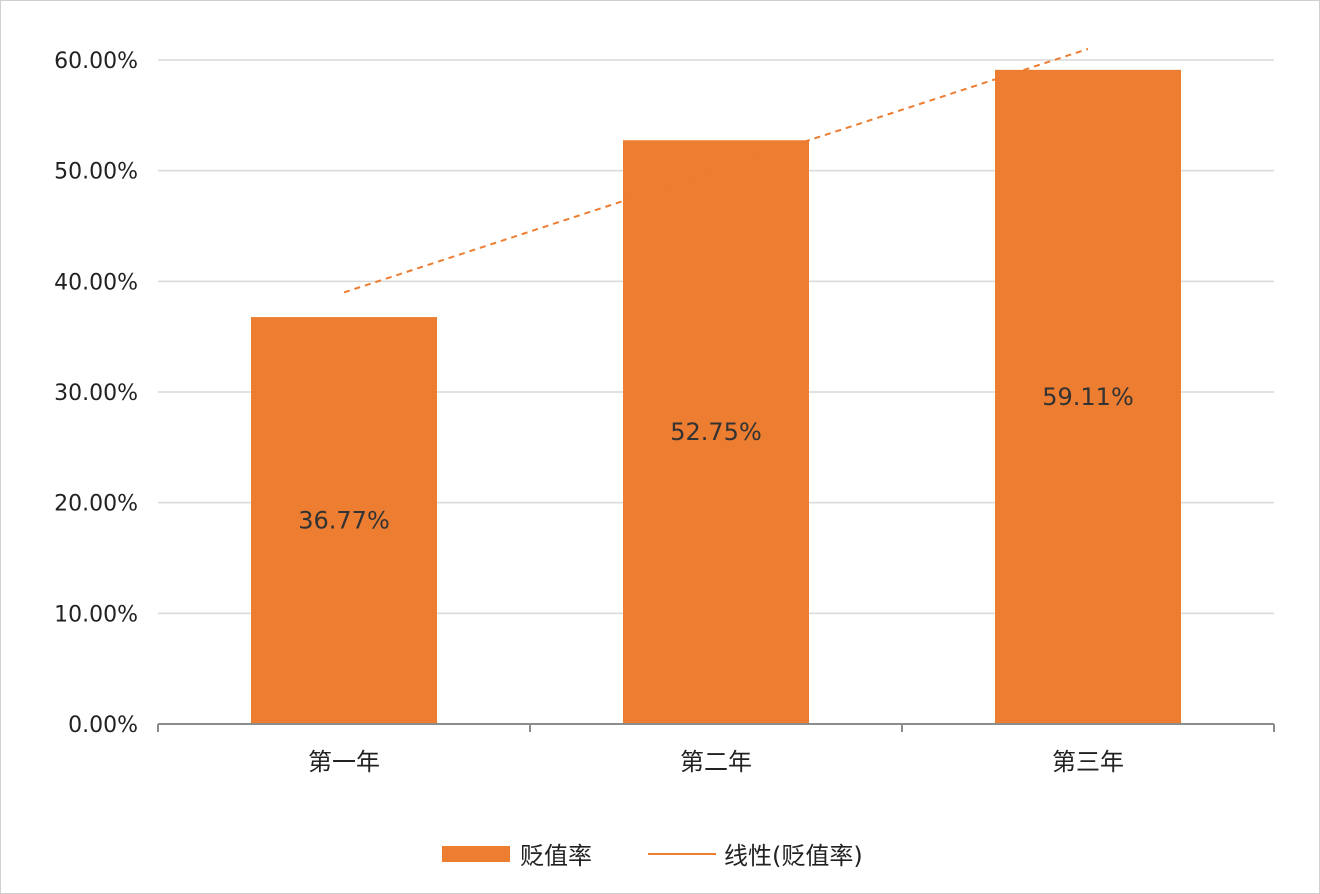 The width and height of the screenshot is (1320, 894). What do you see at coordinates (1088, 762) in the screenshot?
I see `x-category-label: 第三年` at bounding box center [1088, 762].